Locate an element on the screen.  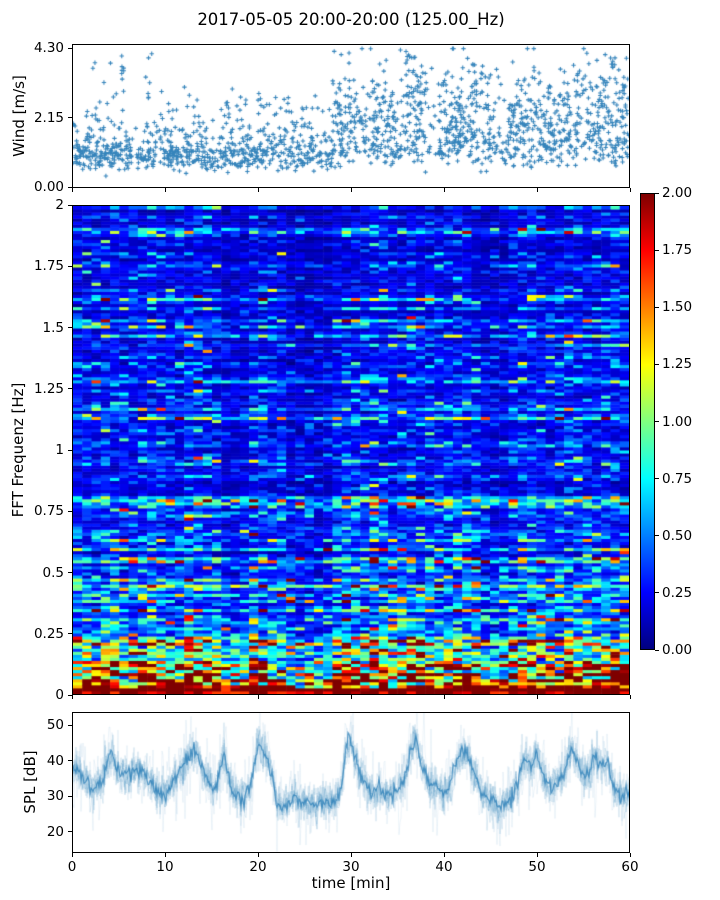
y-tick-label: 0.75 is located at coordinates (48, 511).